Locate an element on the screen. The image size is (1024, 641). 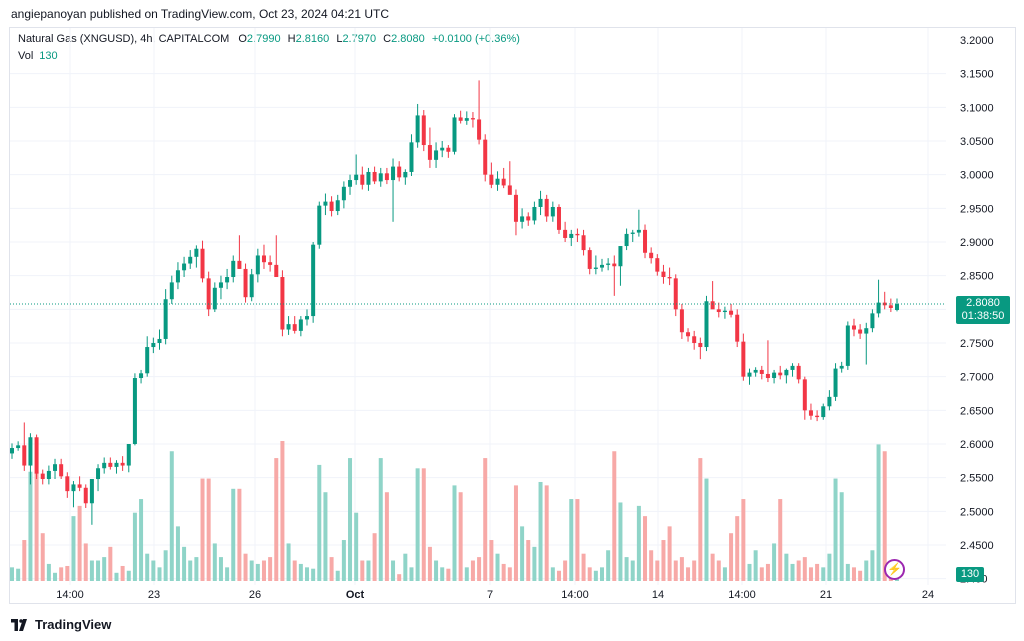
instrument-label: Natural Gas (XNGUSD), 4h, CAPITALCOM is located at coordinates (124, 39).